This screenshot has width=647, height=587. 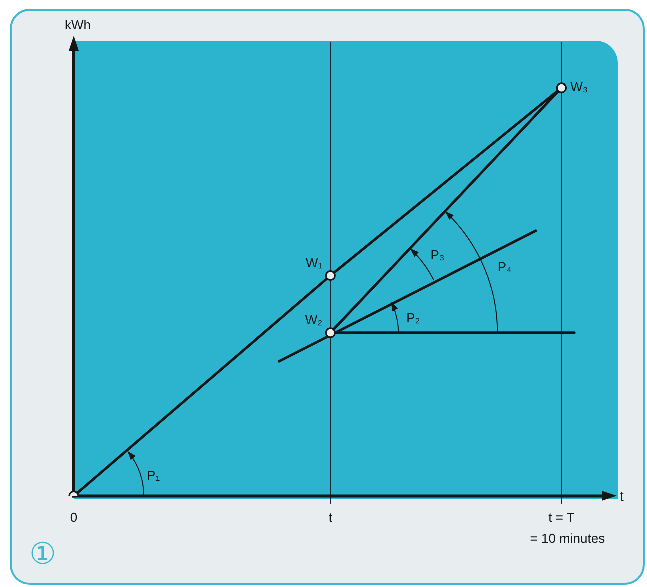 What do you see at coordinates (314, 320) in the screenshot?
I see `annotation: W₂` at bounding box center [314, 320].